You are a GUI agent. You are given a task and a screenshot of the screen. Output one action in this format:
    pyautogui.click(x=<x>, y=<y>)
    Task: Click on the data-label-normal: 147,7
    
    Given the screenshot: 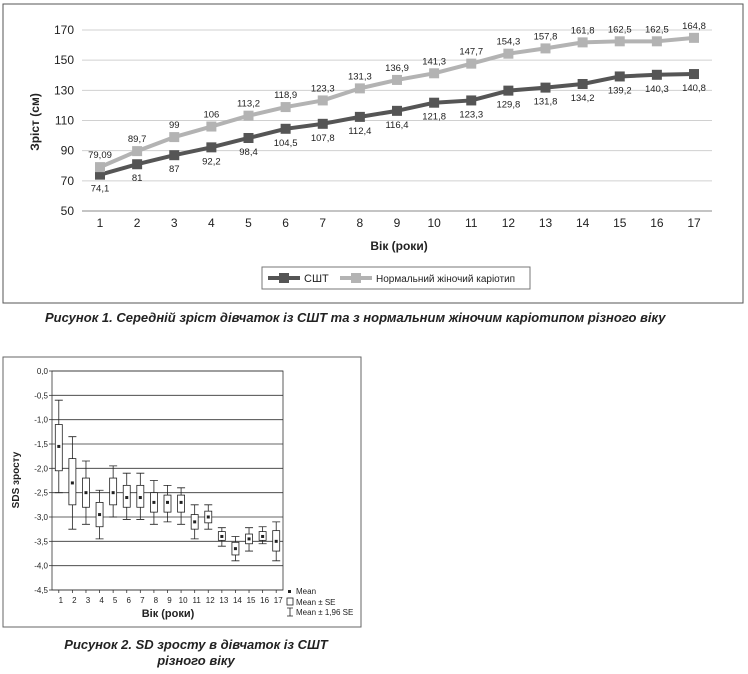 What is the action you would take?
    pyautogui.click(x=471, y=52)
    